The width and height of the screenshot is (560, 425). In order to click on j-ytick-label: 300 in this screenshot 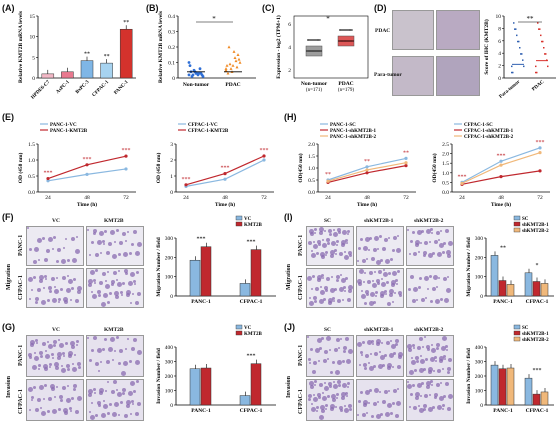, I will do `click(479, 363)`.